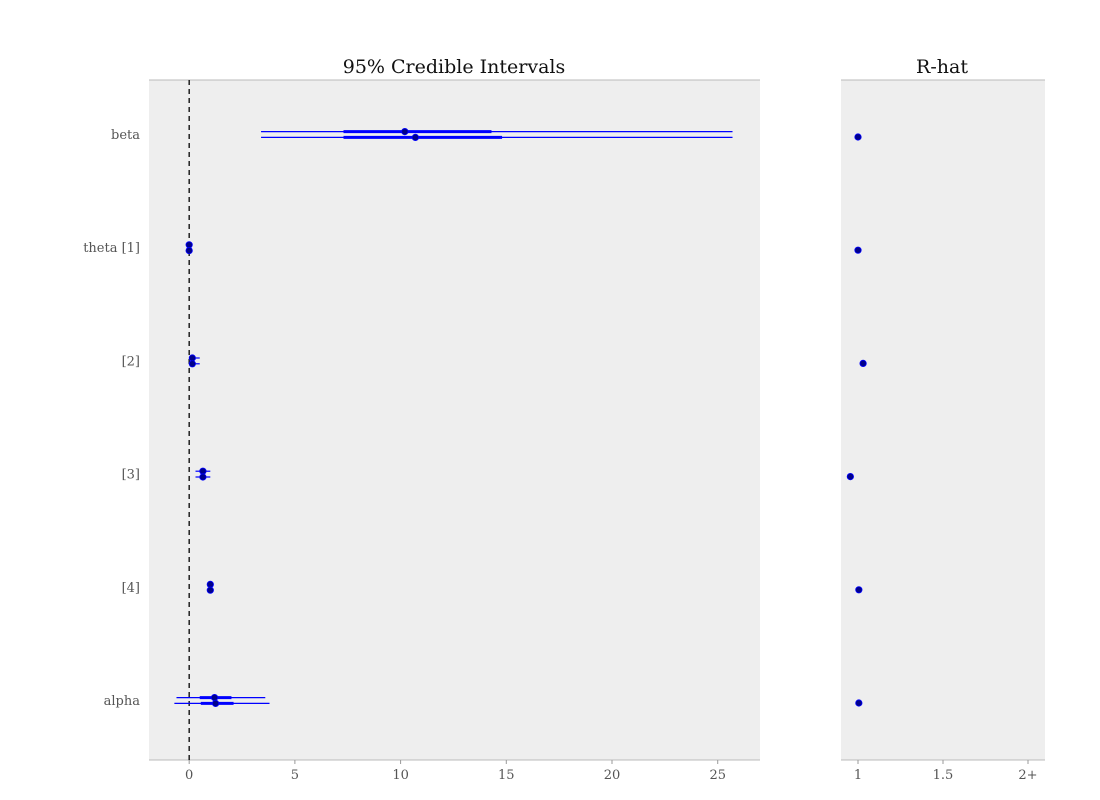  Describe the element at coordinates (942, 67) in the screenshot. I see `rhat-panel-title: R-hat` at that location.